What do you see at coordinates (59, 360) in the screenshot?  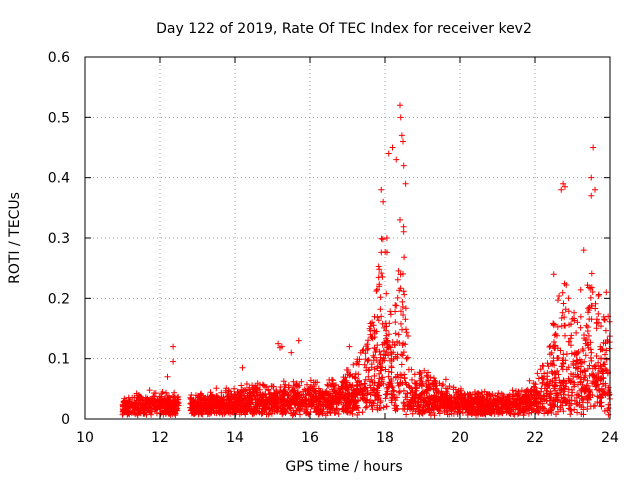 I see `y-tick-label: 0.1` at bounding box center [59, 360].